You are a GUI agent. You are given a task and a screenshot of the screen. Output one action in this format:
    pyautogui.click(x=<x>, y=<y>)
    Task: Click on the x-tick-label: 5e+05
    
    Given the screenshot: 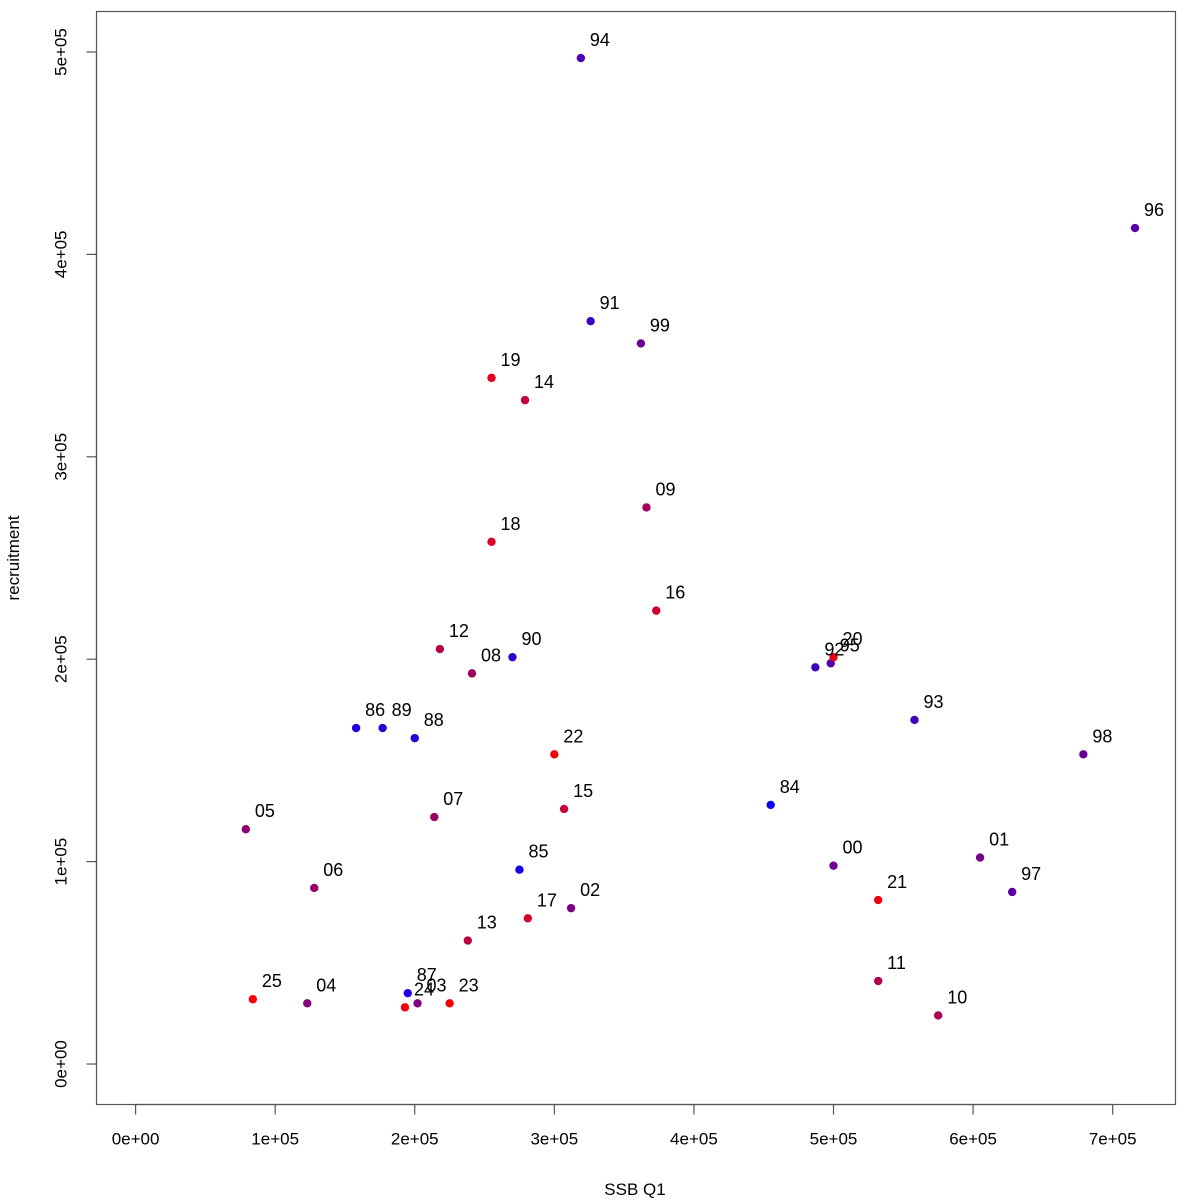 What is the action you would take?
    pyautogui.click(x=834, y=1139)
    